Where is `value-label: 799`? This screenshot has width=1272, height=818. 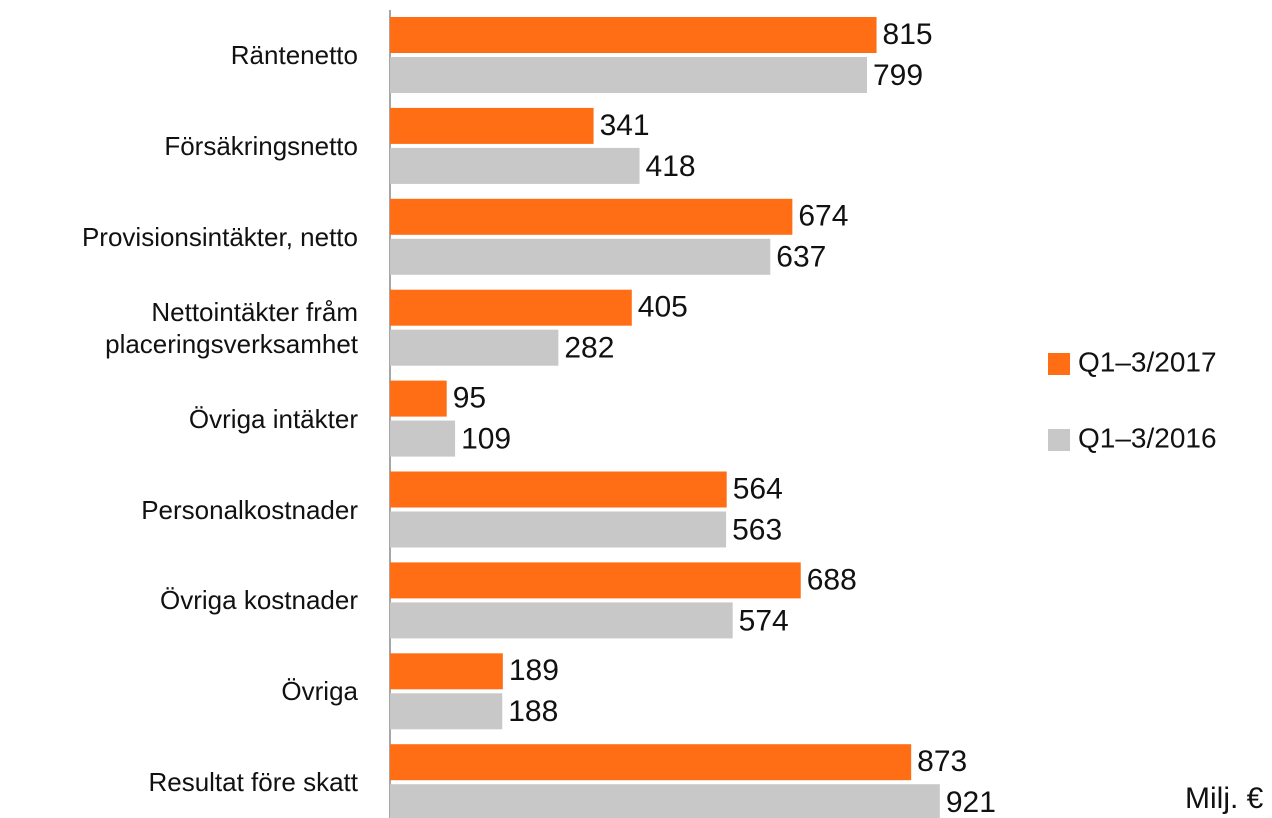
value-label: 799 is located at coordinates (898, 75).